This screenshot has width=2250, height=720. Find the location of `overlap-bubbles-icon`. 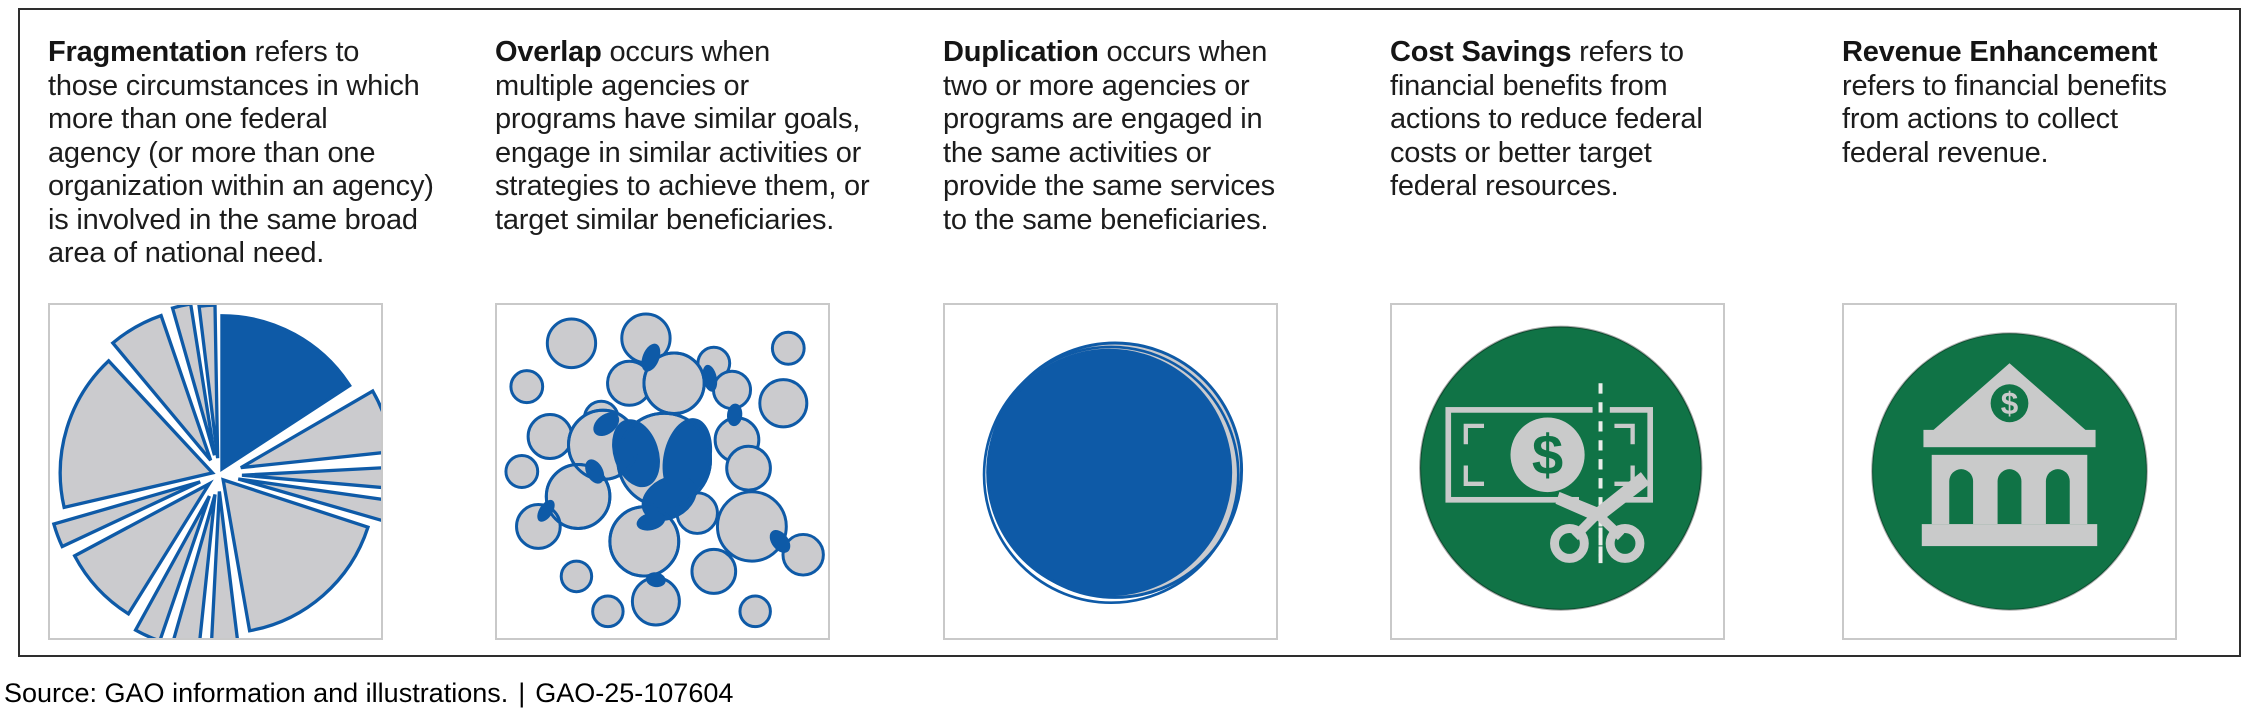

overlap-bubbles-icon is located at coordinates (662, 471).